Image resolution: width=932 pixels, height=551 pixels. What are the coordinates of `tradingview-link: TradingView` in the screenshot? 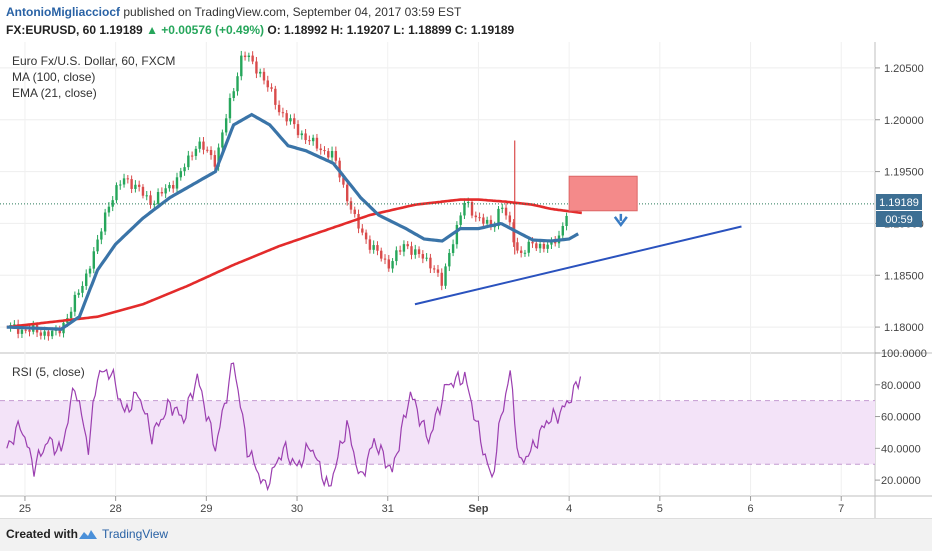 It's located at (135, 534).